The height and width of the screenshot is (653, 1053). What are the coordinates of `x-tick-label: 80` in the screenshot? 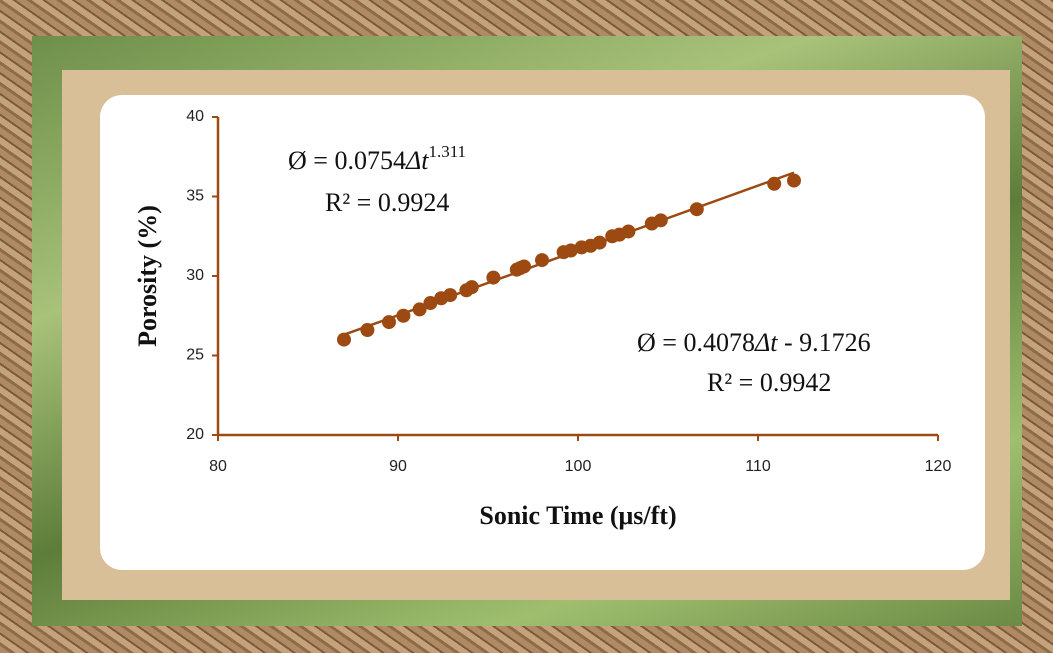 It's located at (218, 466).